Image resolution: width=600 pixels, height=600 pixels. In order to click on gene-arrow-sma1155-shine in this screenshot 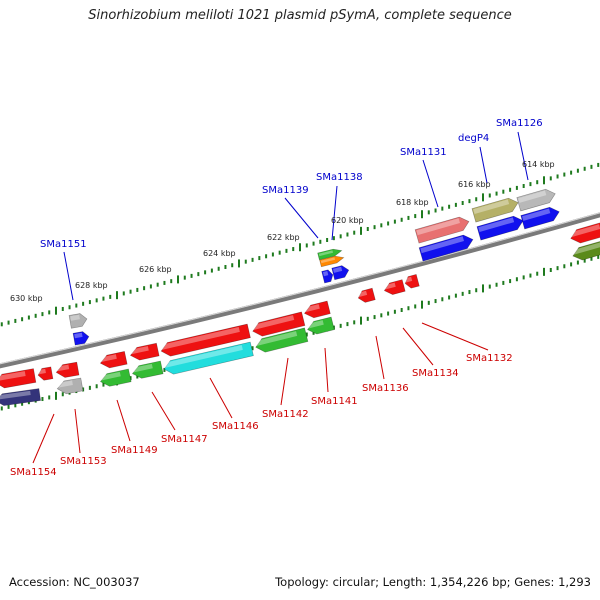, I will do `click(42, 371)`.